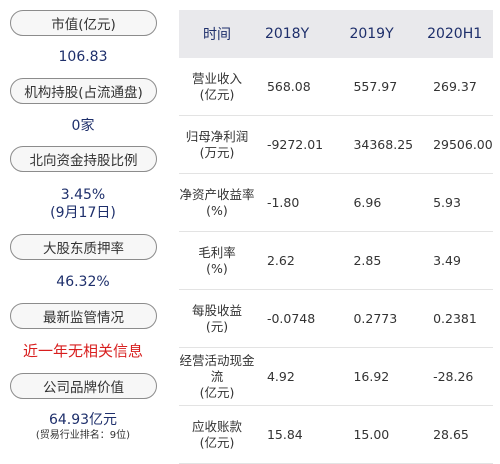  I want to click on metric-name: 应收账款, so click(216, 426).